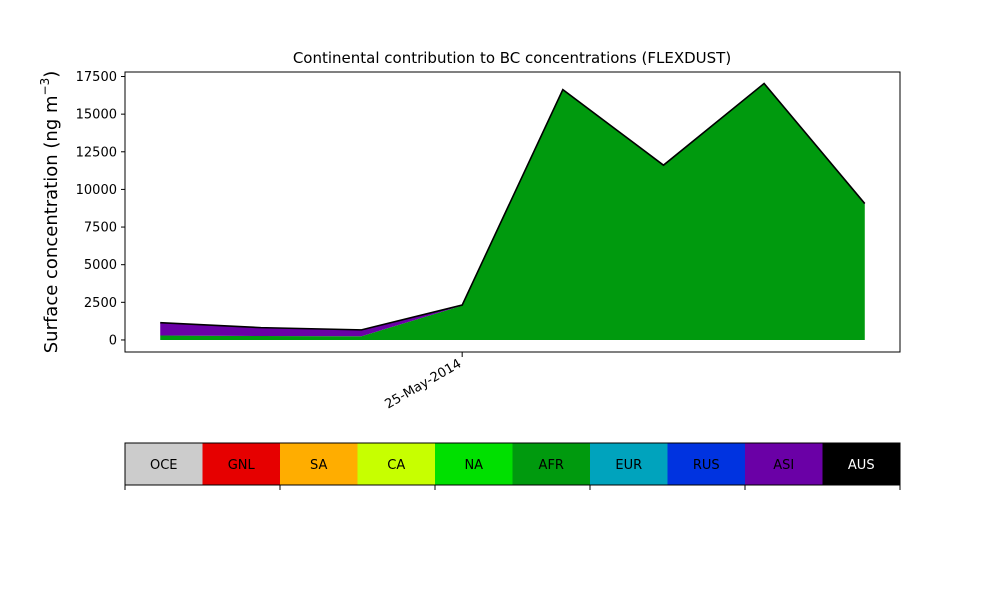  I want to click on legend-label-rus: RUS, so click(706, 465).